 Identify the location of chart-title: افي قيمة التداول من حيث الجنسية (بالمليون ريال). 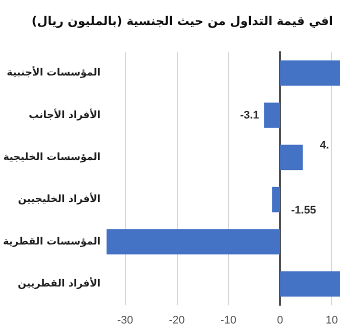
(183, 21).